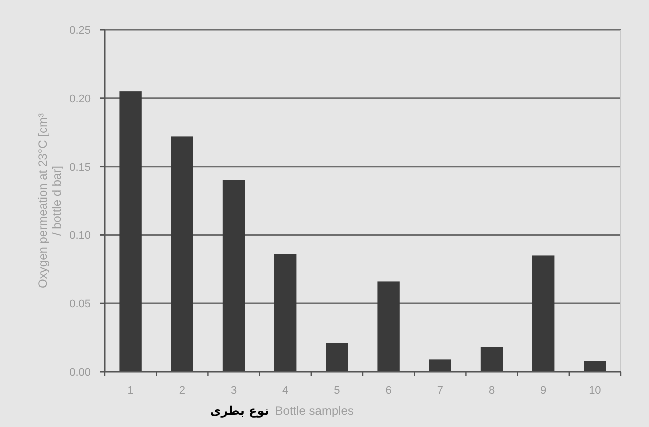 The width and height of the screenshot is (649, 427). What do you see at coordinates (131, 391) in the screenshot?
I see `x-tick-label: 1` at bounding box center [131, 391].